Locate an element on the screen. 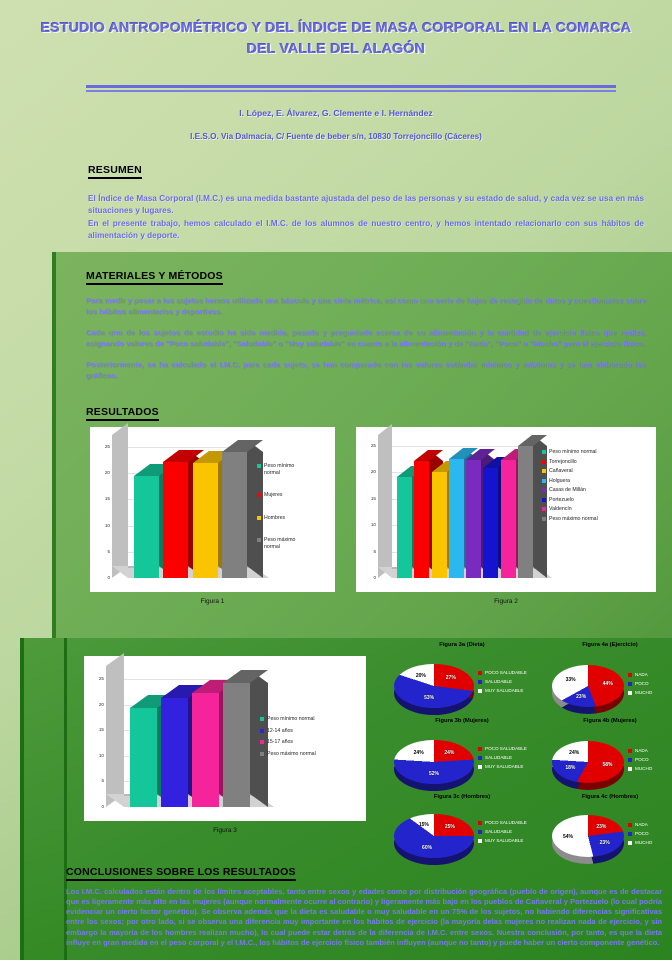  resultados-heading: RESULTADOS is located at coordinates (122, 413).